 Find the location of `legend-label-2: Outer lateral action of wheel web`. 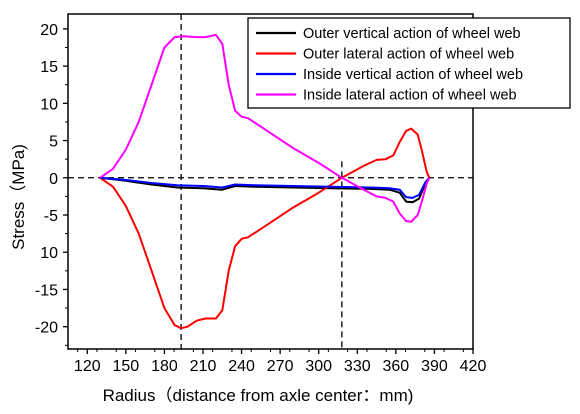

legend-label-2: Outer lateral action of wheel web is located at coordinates (408, 55).